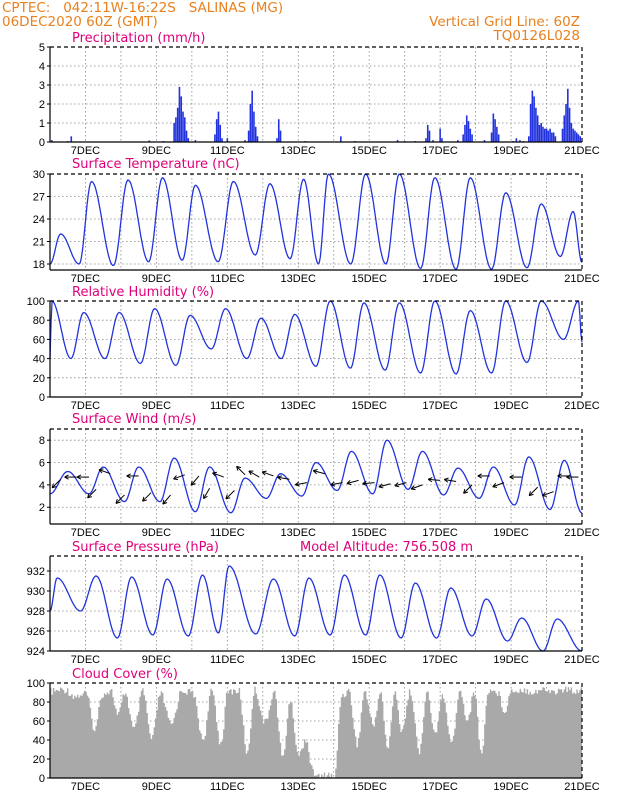 The image size is (618, 800). What do you see at coordinates (369, 151) in the screenshot?
I see `precip-x-tick-label: 15DEC` at bounding box center [369, 151].